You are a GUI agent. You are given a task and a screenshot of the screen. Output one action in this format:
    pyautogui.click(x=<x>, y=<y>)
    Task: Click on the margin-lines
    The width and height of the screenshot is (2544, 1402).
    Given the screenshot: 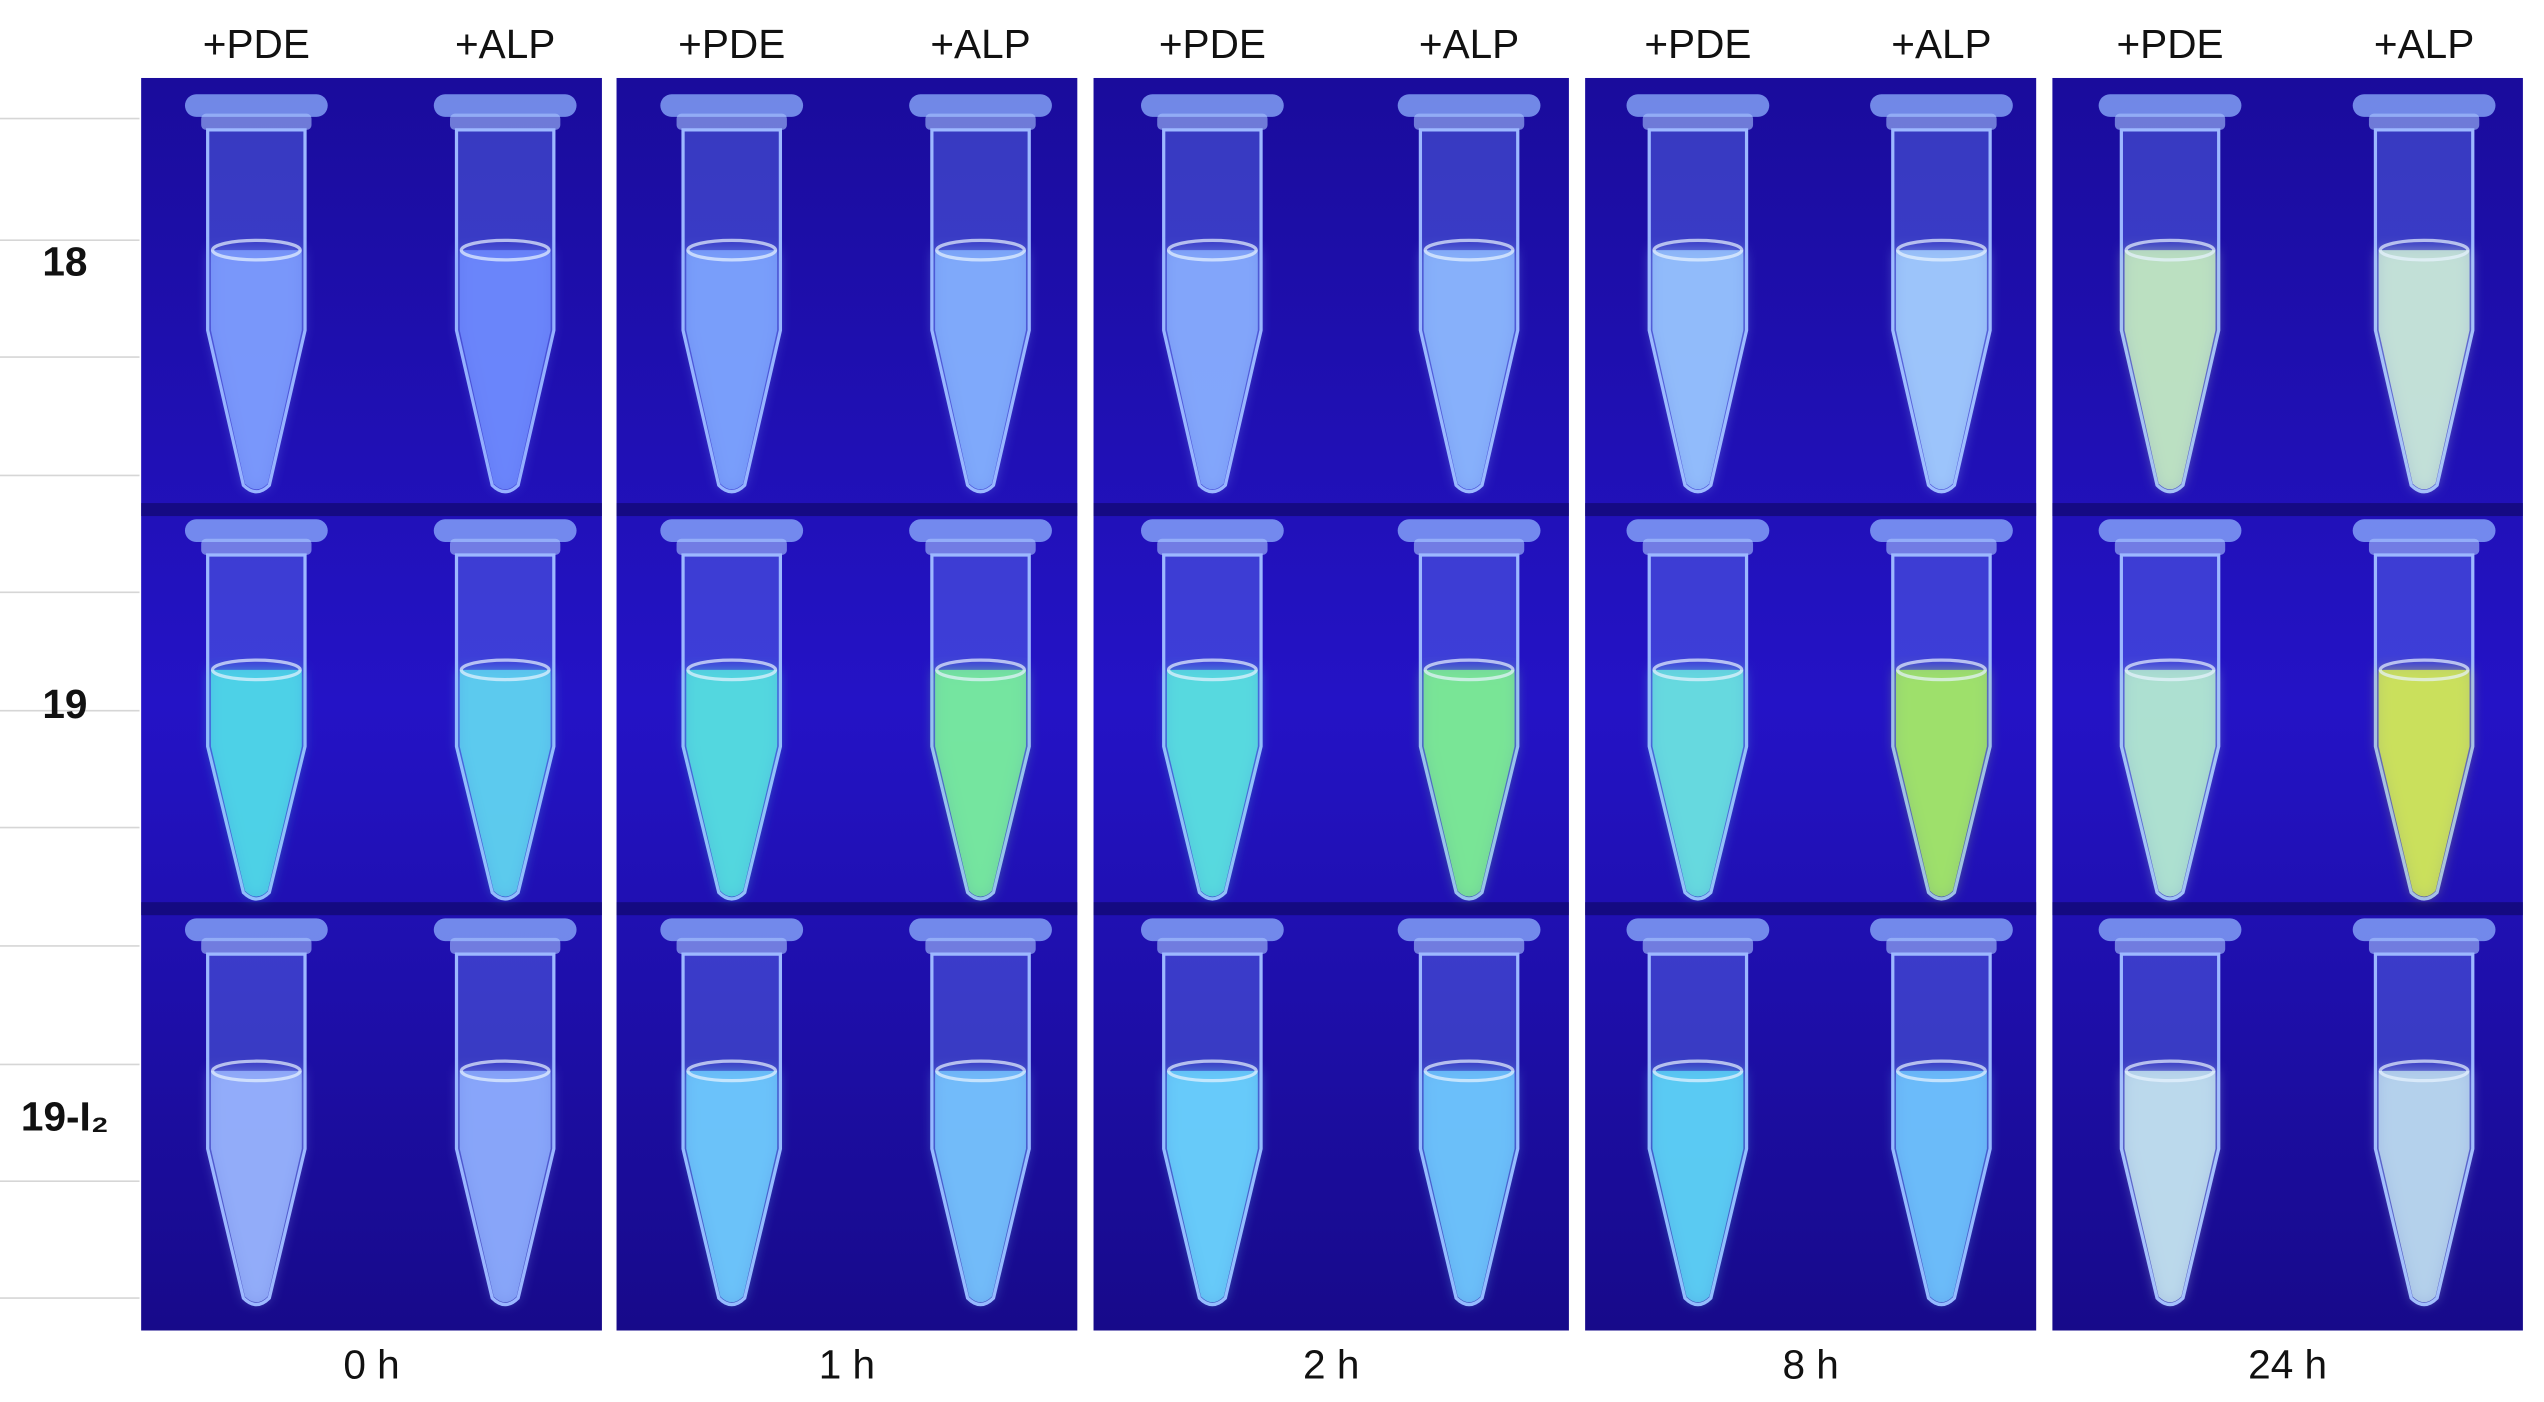 What is the action you would take?
    pyautogui.click(x=70, y=708)
    